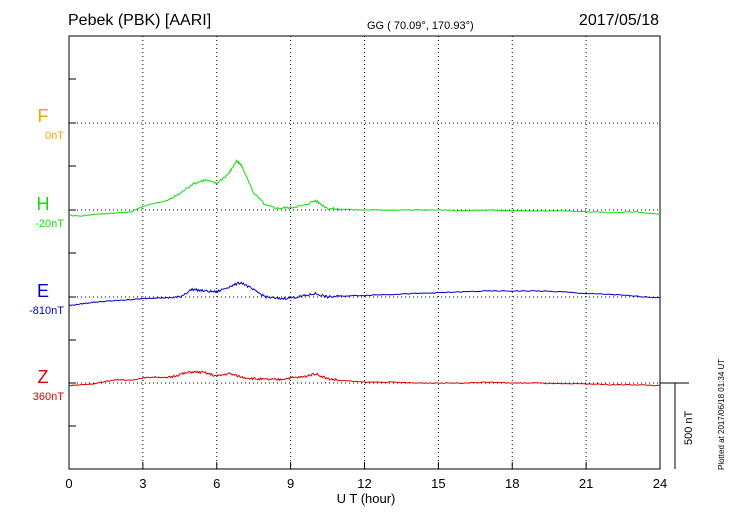 This screenshot has width=730, height=520. I want to click on scale-bar-label: 500 nT, so click(689, 427).